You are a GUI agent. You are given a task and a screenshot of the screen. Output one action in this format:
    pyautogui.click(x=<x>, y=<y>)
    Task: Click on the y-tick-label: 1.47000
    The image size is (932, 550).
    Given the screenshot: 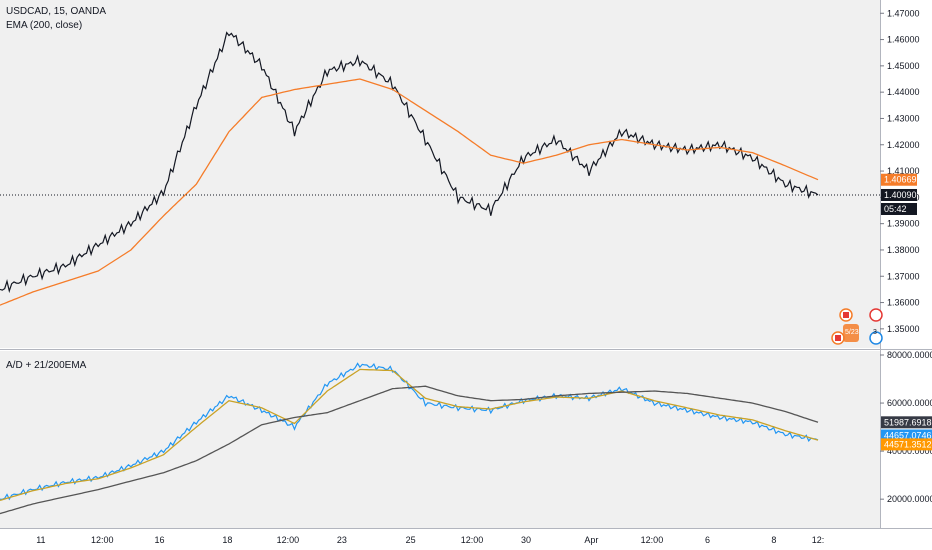 What is the action you would take?
    pyautogui.click(x=903, y=13)
    